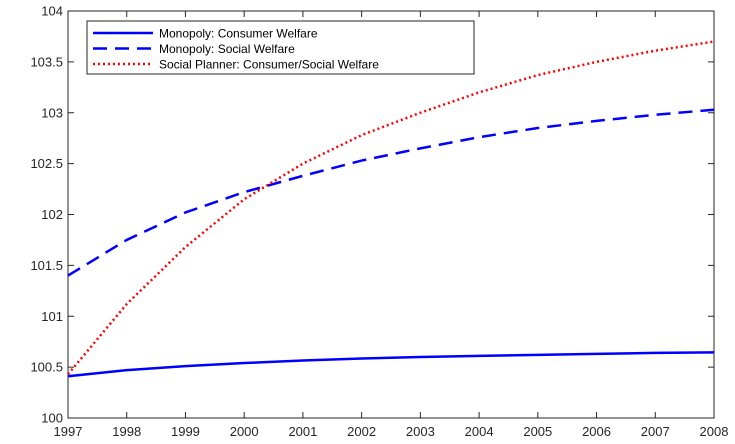 This screenshot has width=735, height=444. I want to click on x-tick-label: 2002, so click(361, 431).